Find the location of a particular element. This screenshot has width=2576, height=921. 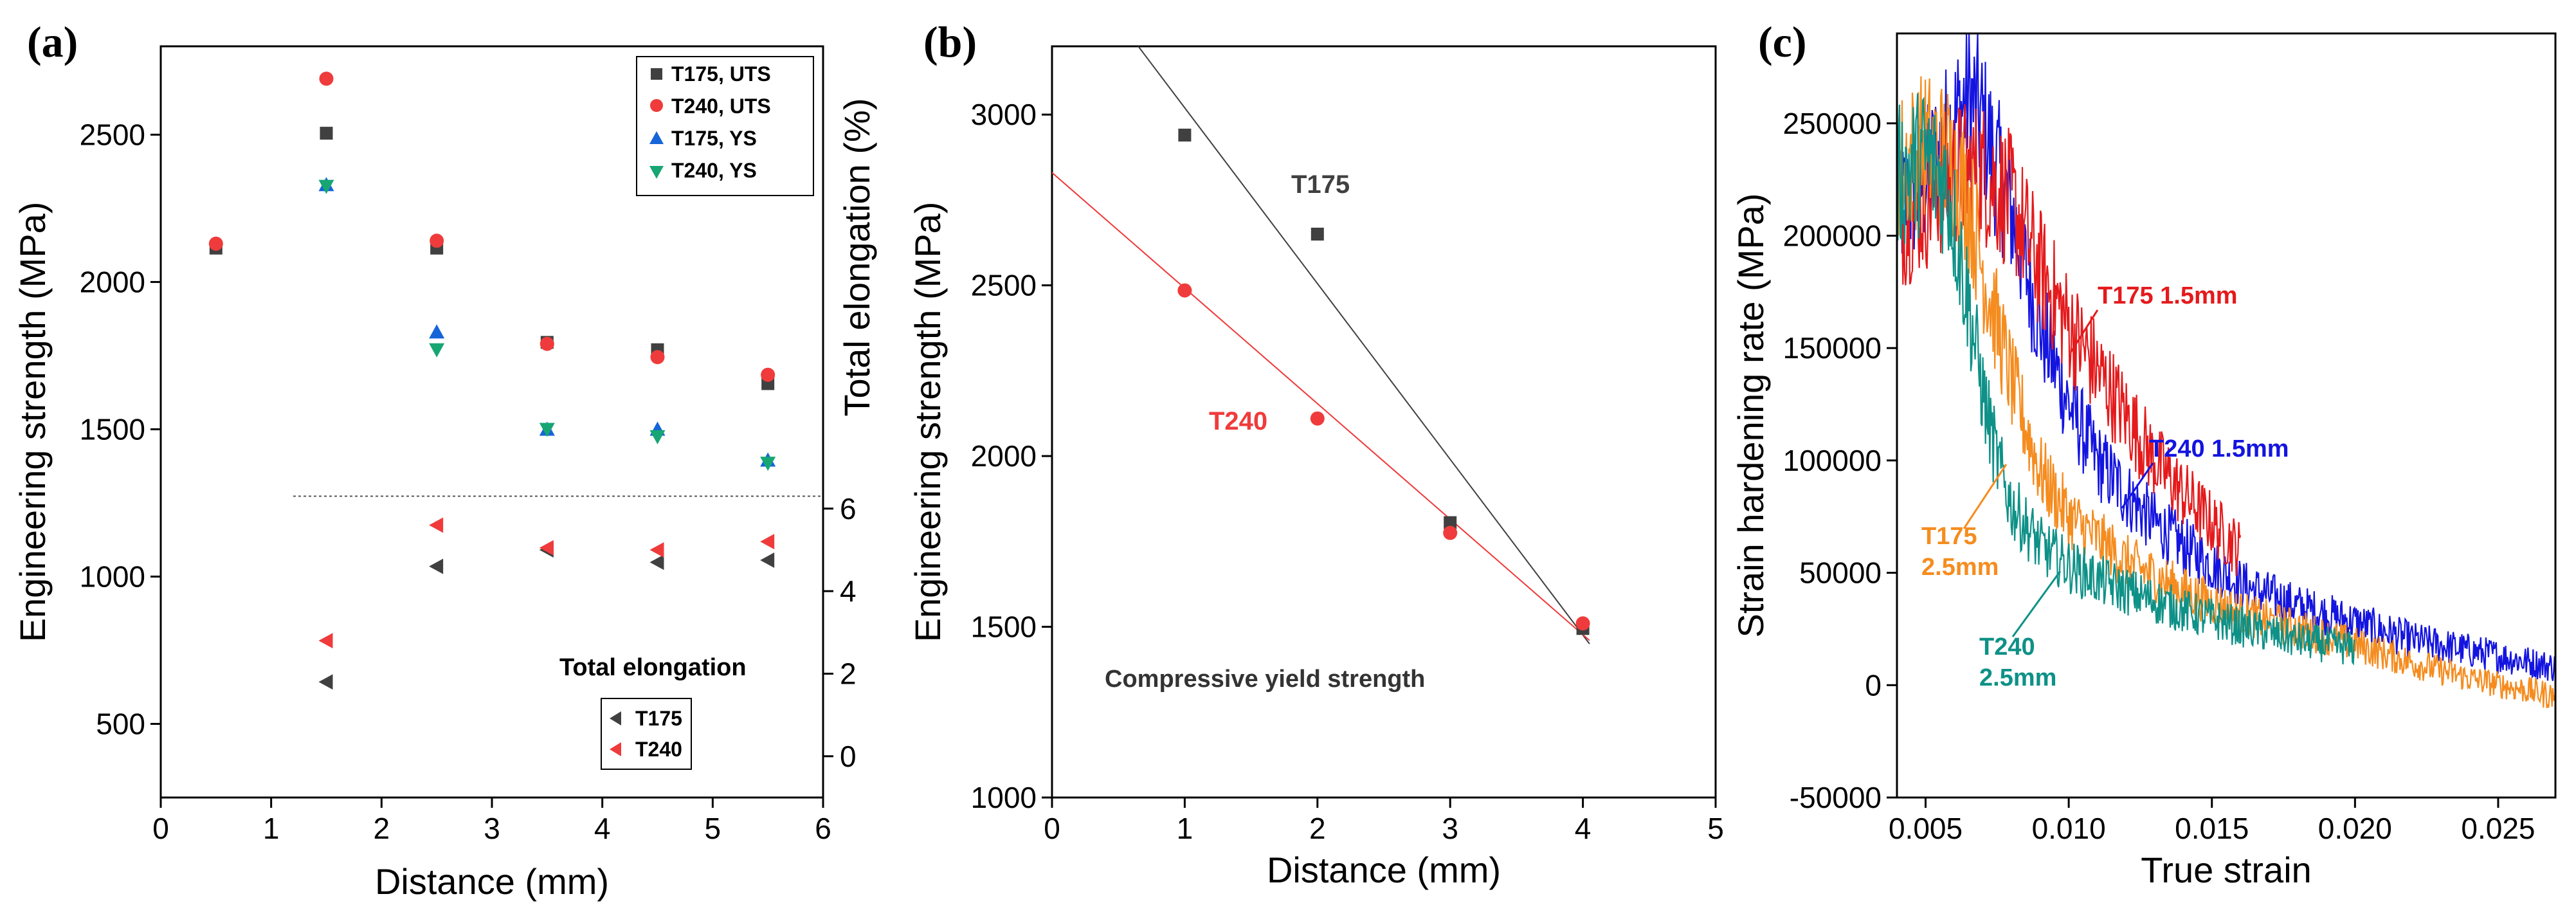

panel-c-x-tick-label: 0.005 is located at coordinates (1926, 828).